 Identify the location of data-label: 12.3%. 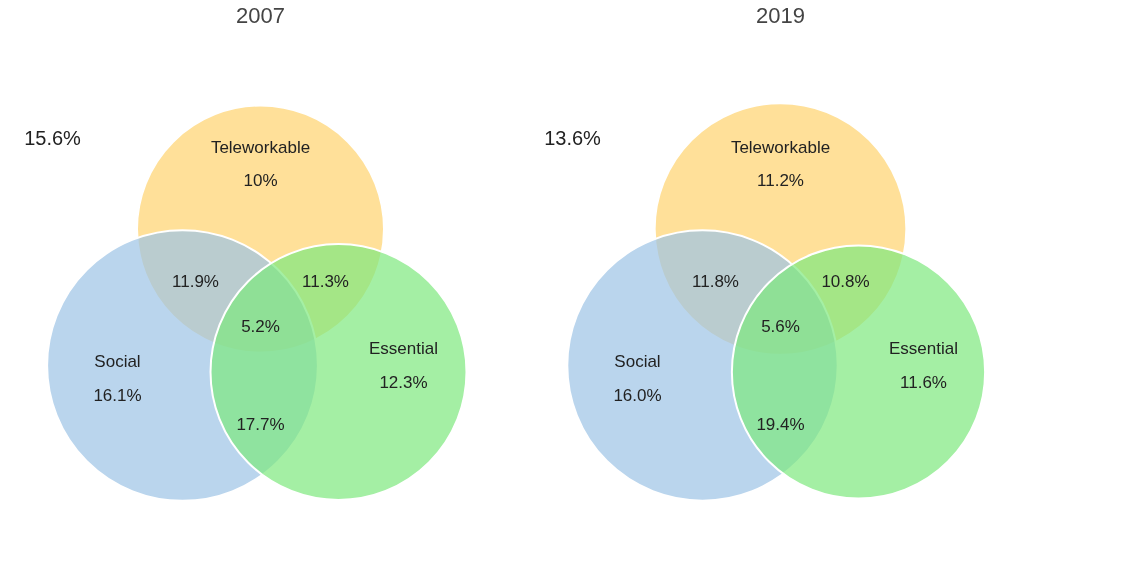
(403, 382).